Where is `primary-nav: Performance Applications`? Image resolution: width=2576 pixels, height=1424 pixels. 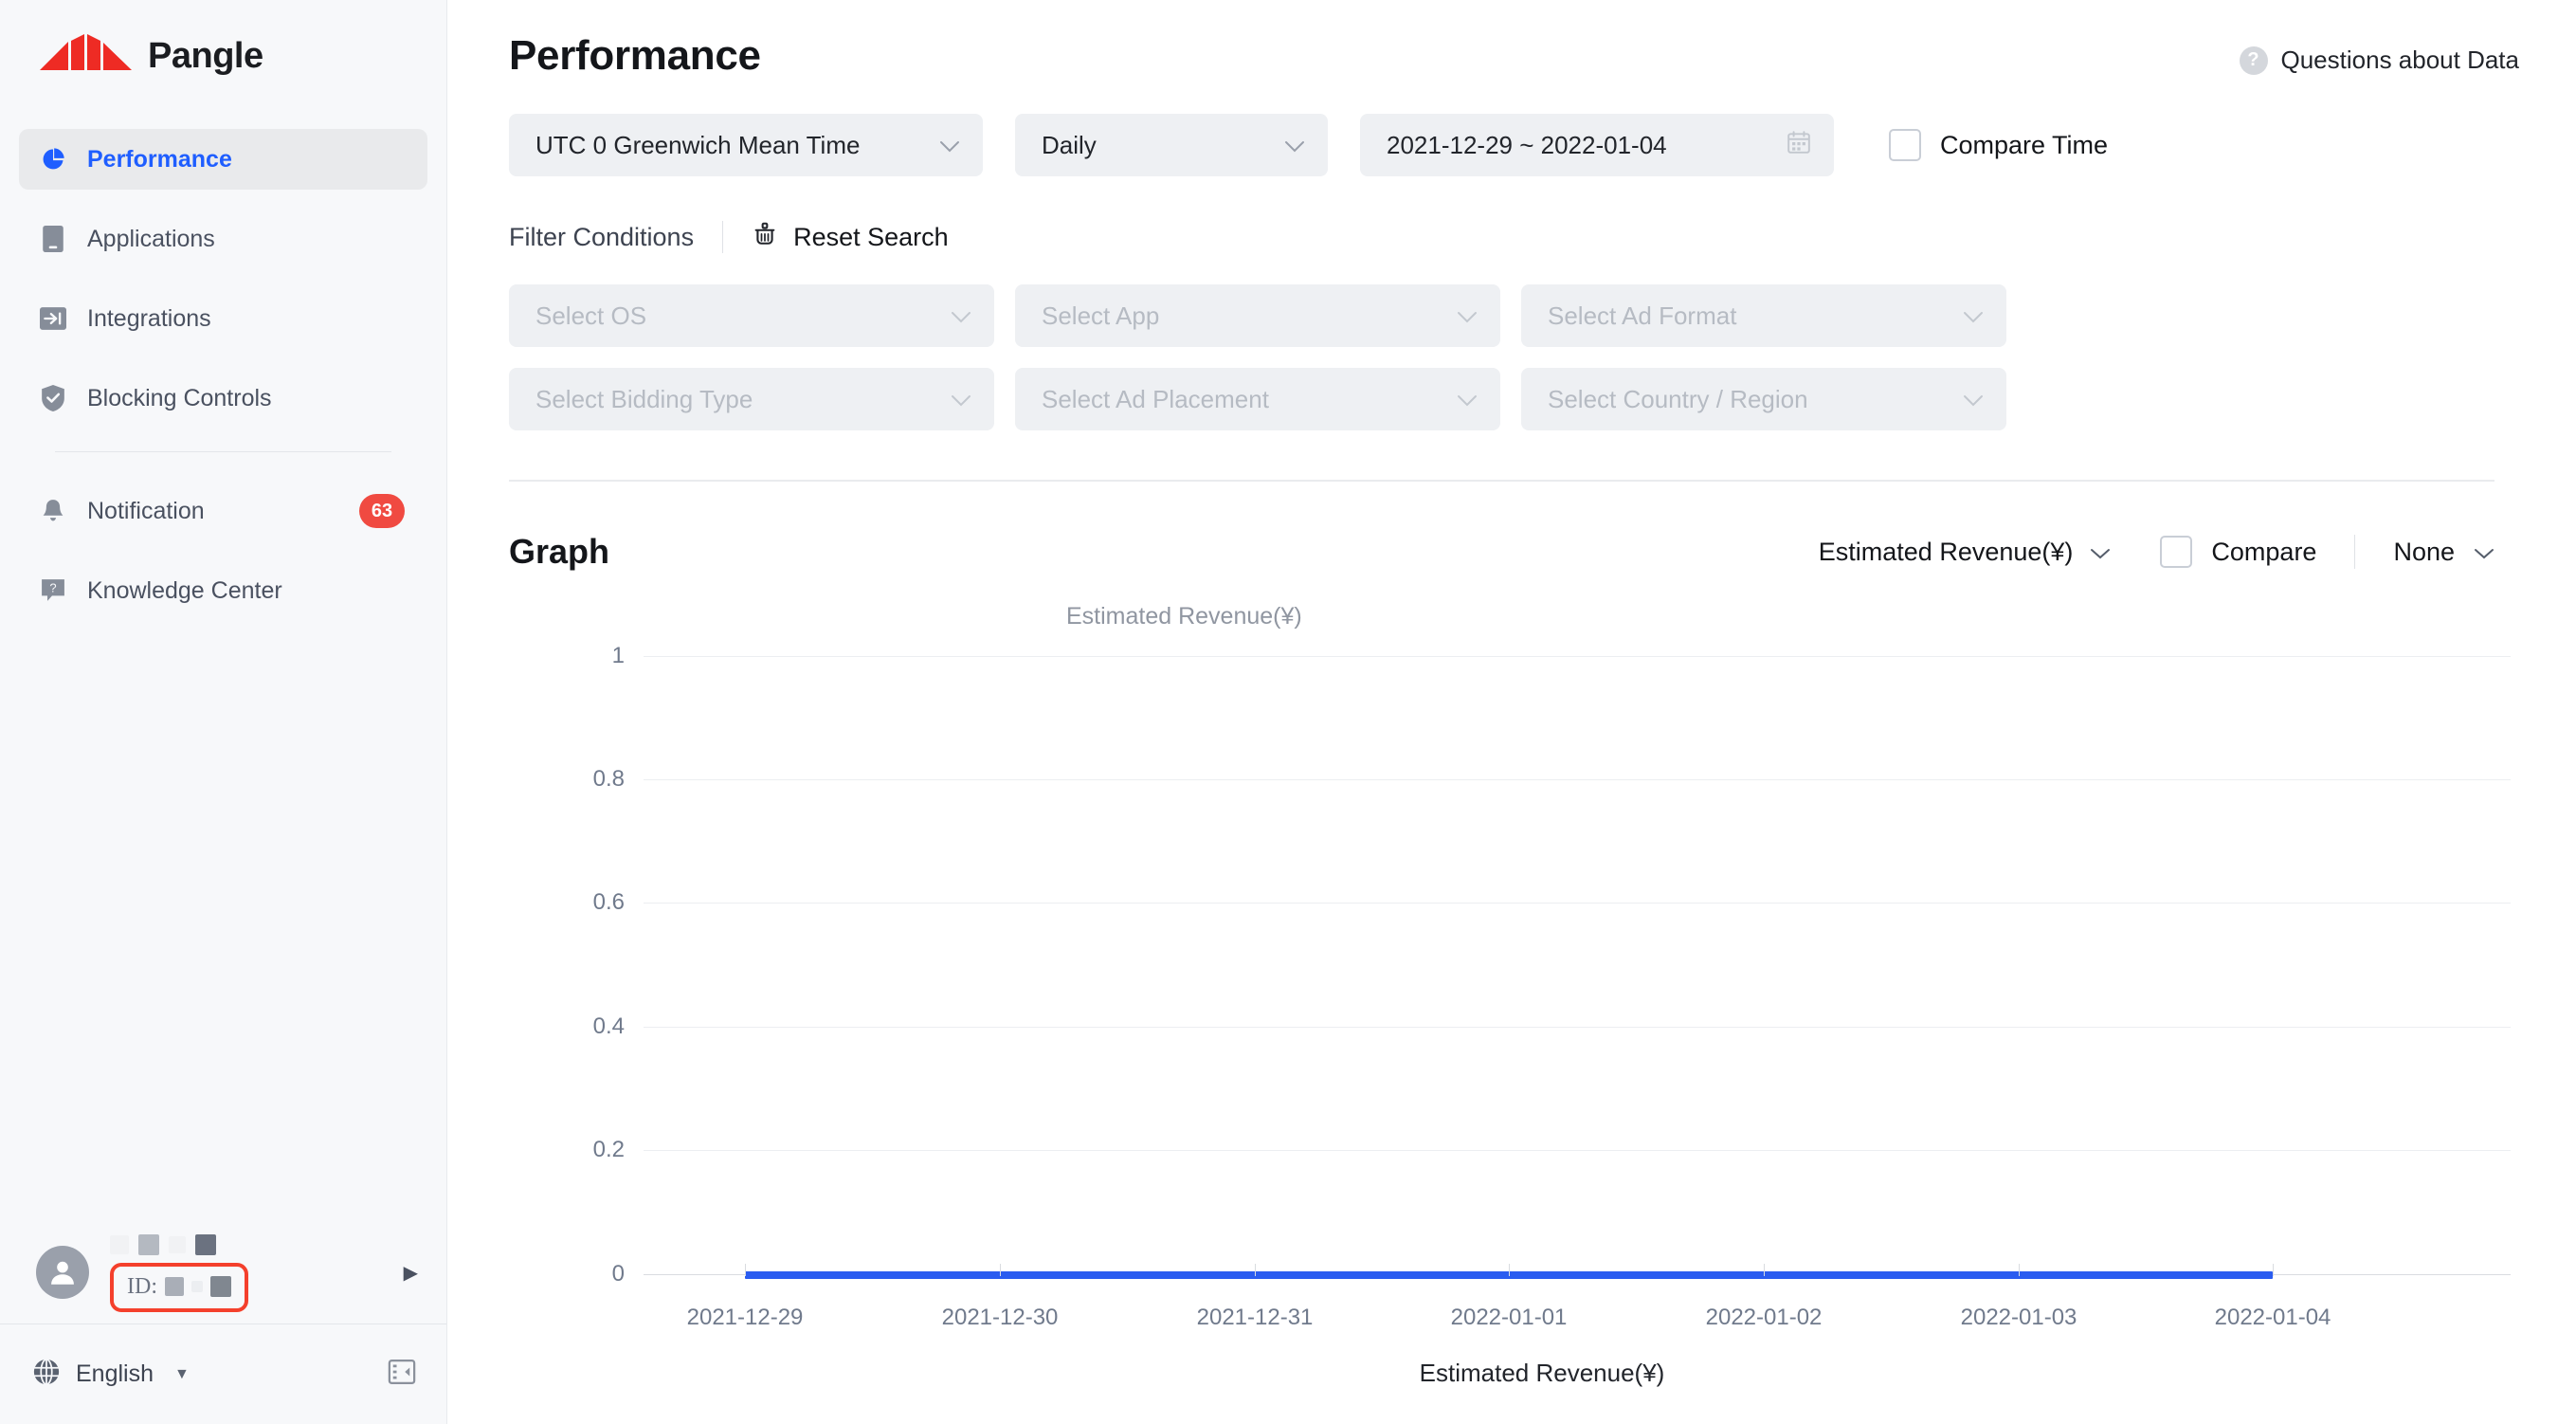
primary-nav: Performance Applications is located at coordinates (223, 366).